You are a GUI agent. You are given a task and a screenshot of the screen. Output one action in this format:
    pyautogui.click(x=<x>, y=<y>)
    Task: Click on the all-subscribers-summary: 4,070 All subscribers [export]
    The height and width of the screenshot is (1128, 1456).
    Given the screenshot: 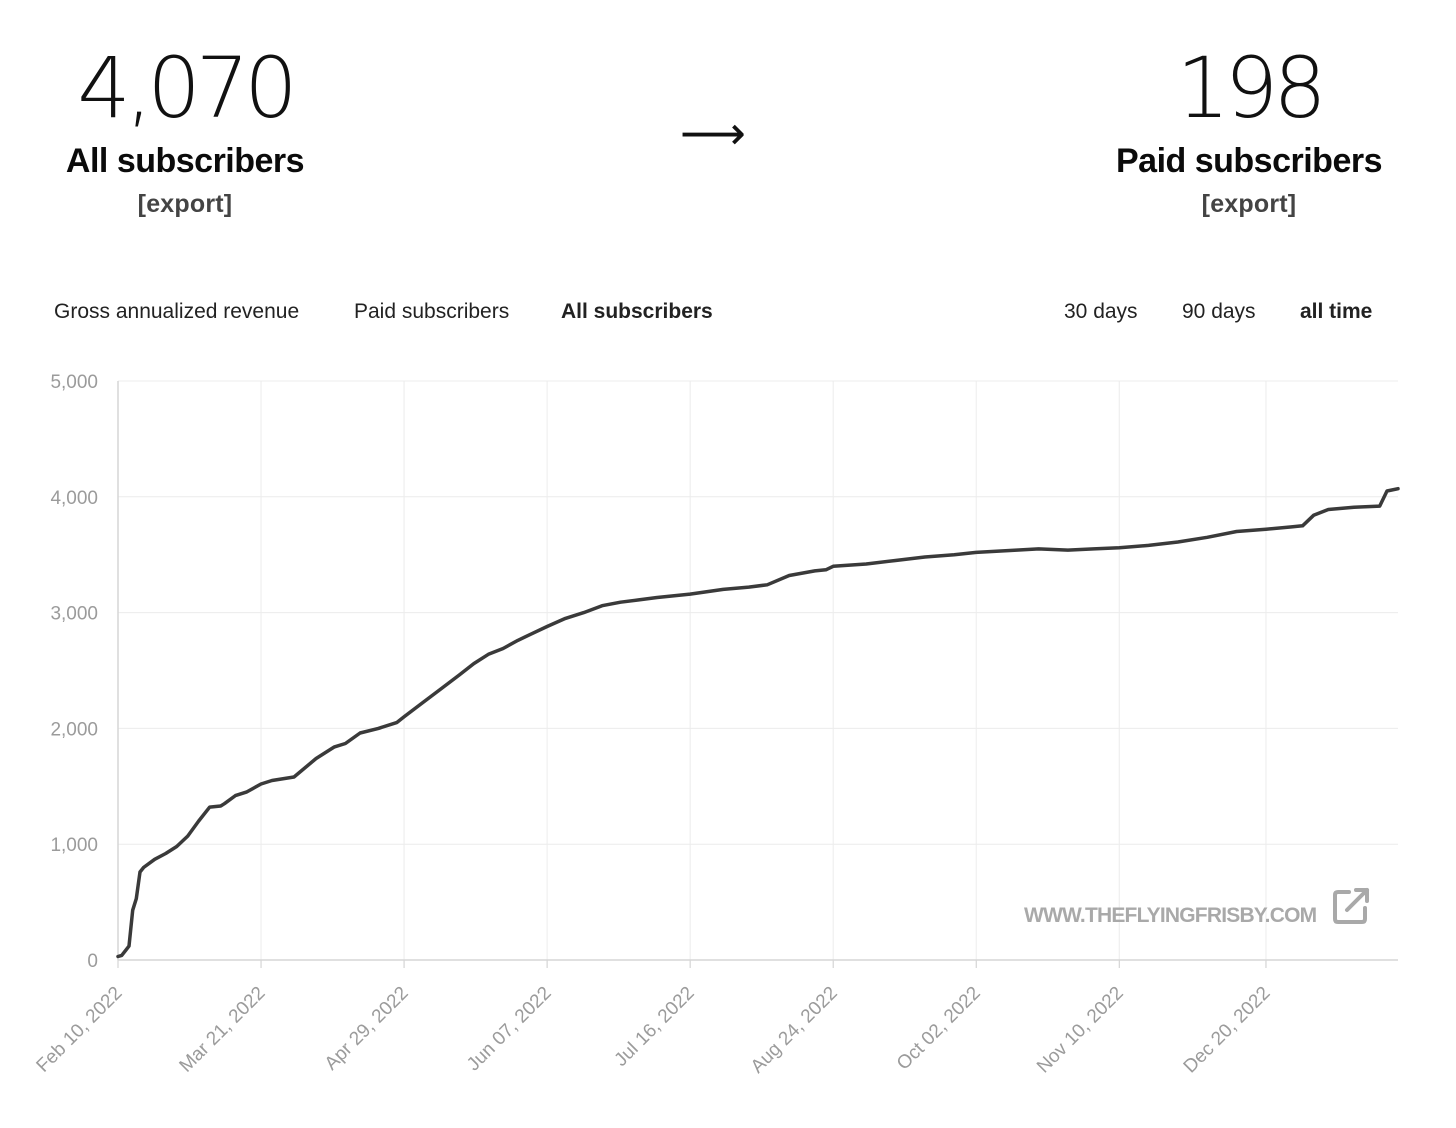 What is the action you would take?
    pyautogui.click(x=192, y=131)
    